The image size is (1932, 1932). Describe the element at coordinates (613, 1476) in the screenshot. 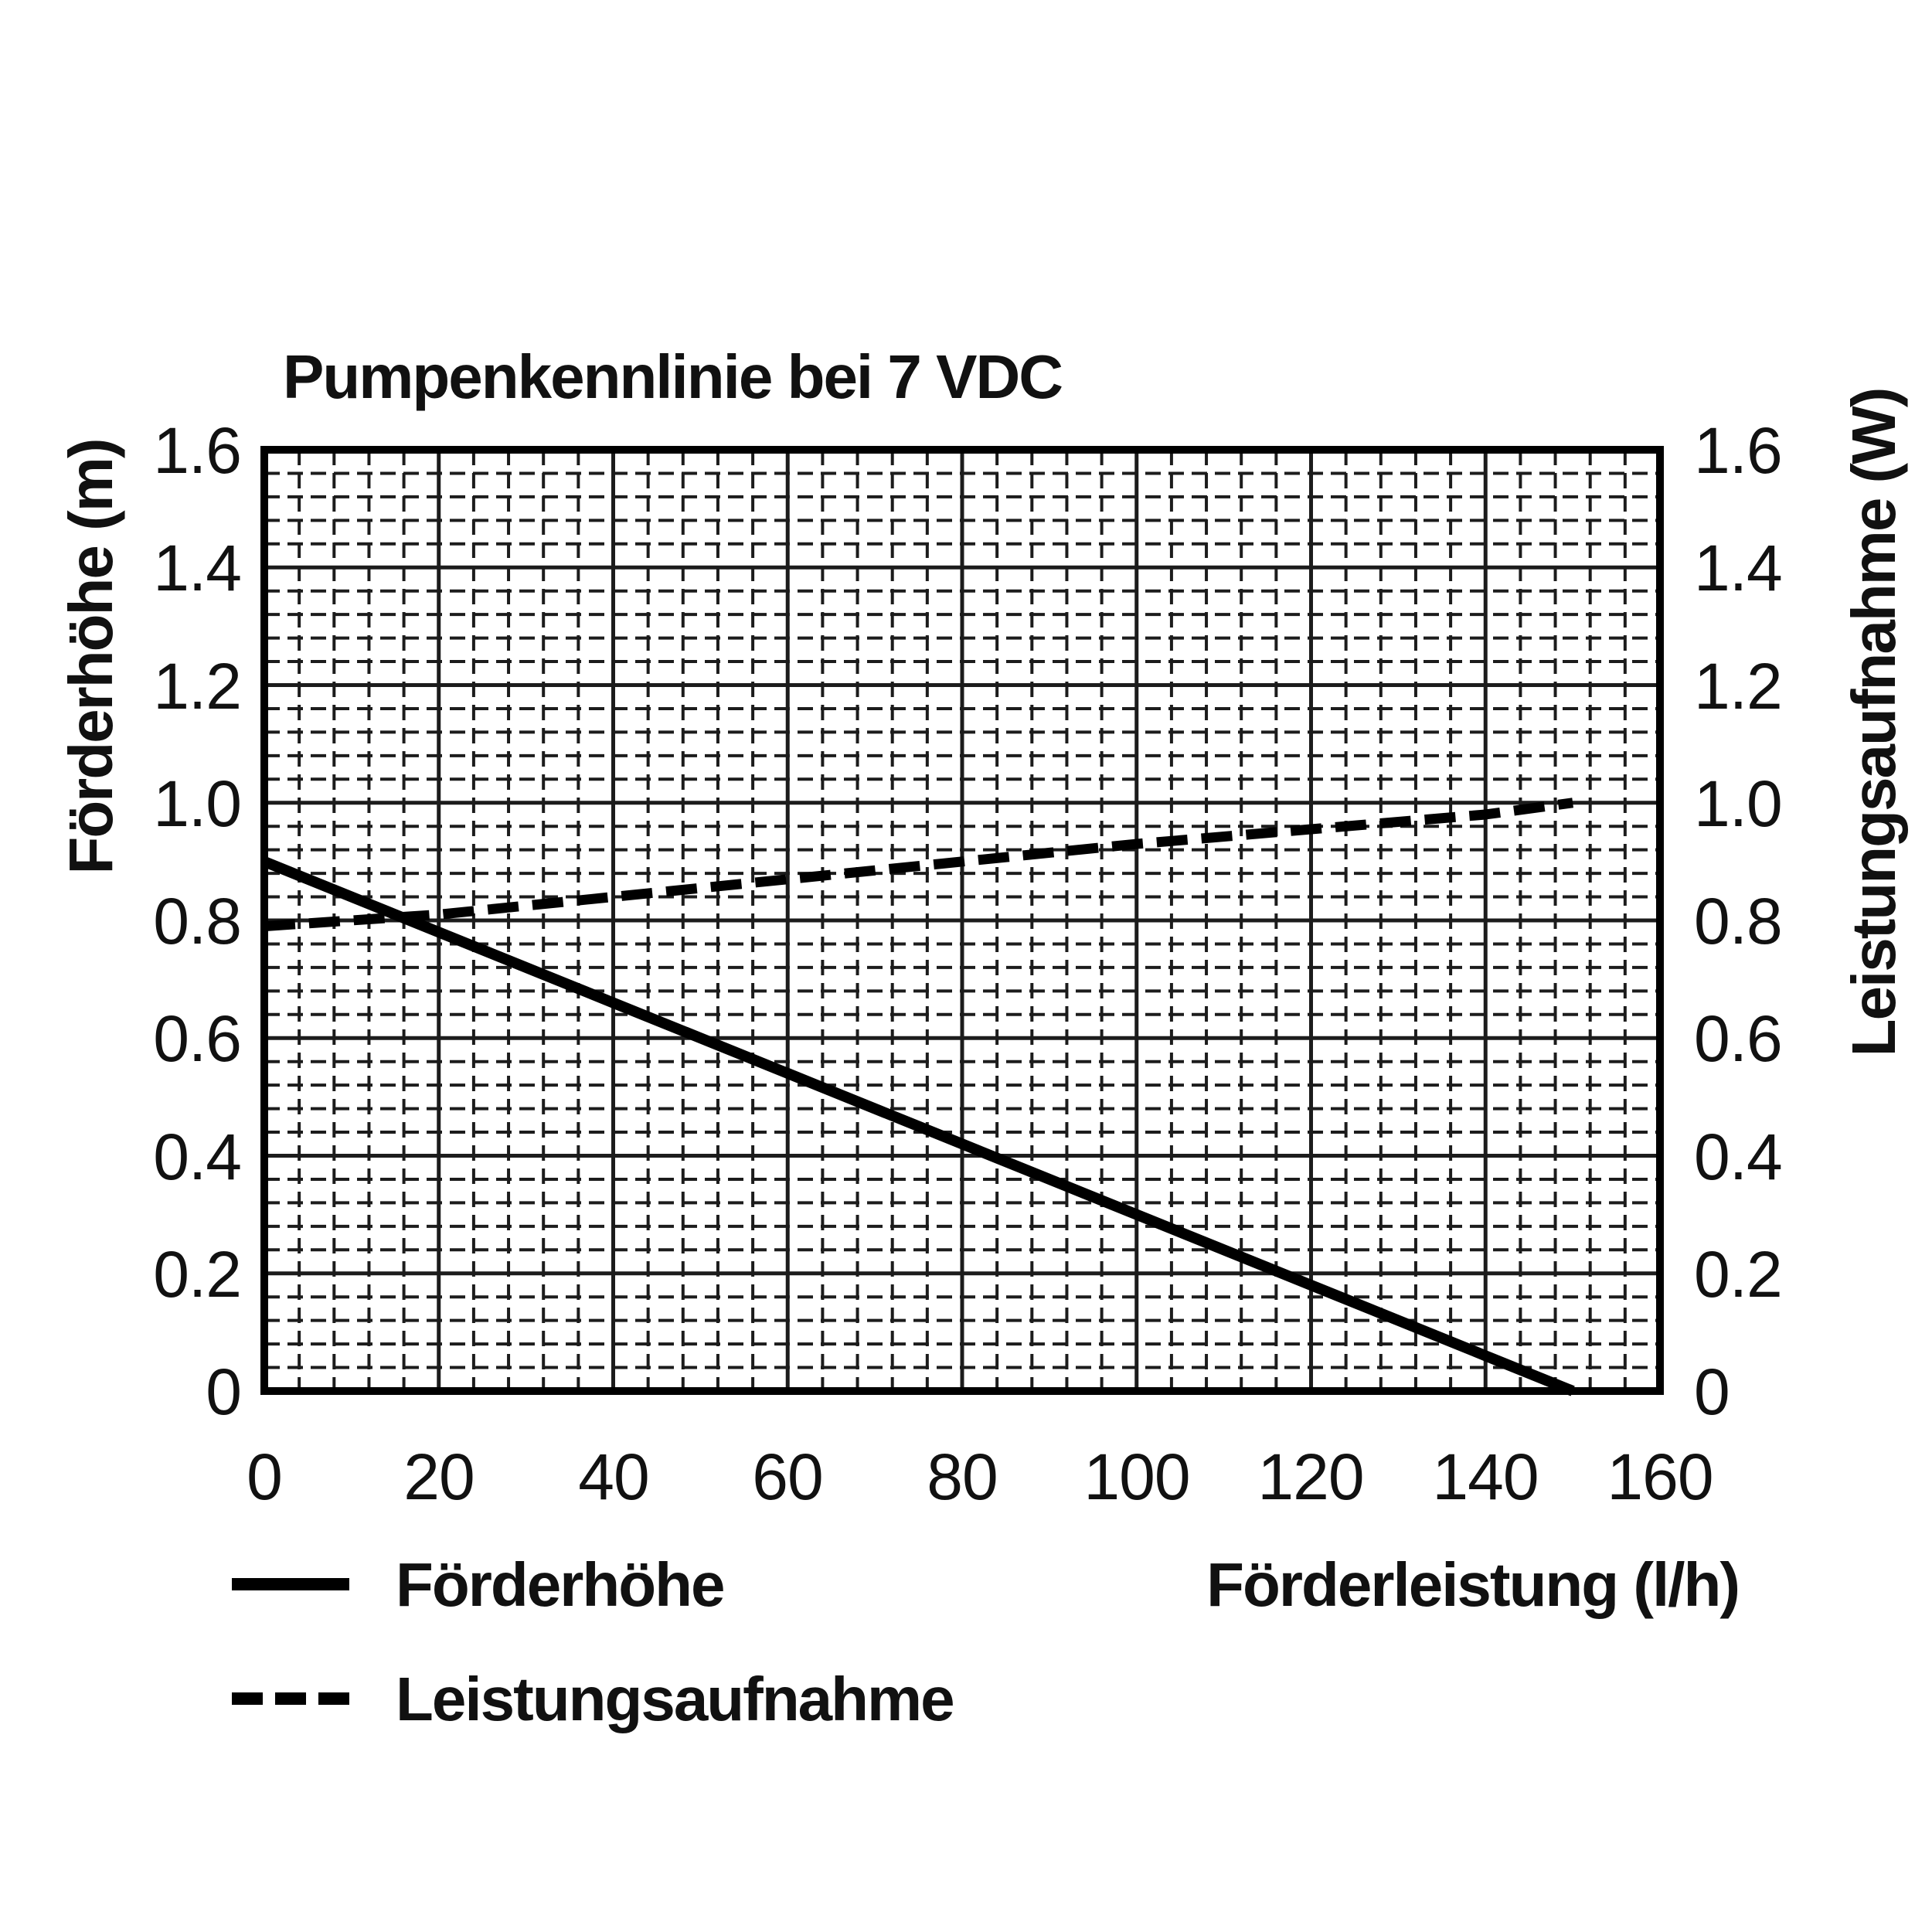

I see `x-tick-label: 40` at that location.